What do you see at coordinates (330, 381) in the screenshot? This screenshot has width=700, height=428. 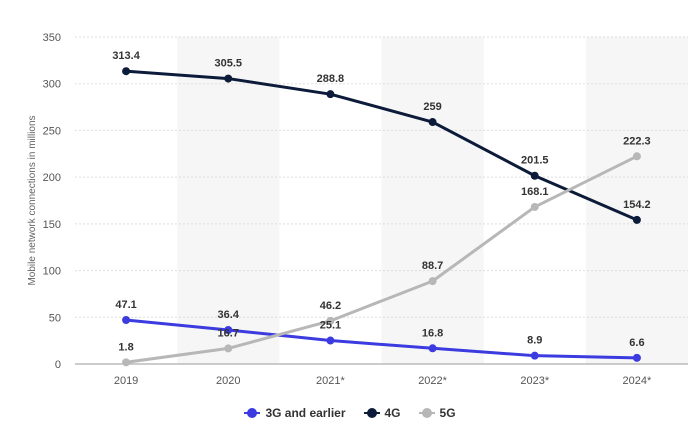 I see `x-tick-label: 2021*` at bounding box center [330, 381].